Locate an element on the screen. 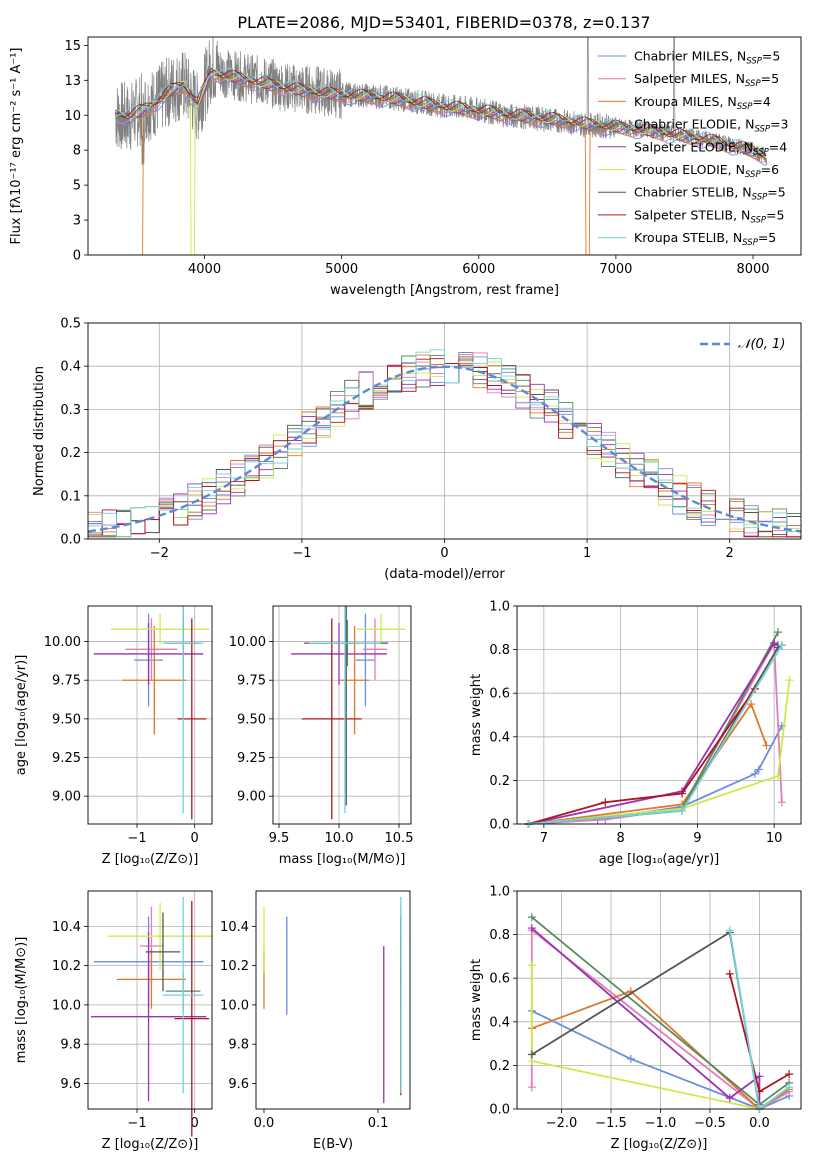 The image size is (819, 1170). weight_vs_age-grid is located at coordinates (659, 715).